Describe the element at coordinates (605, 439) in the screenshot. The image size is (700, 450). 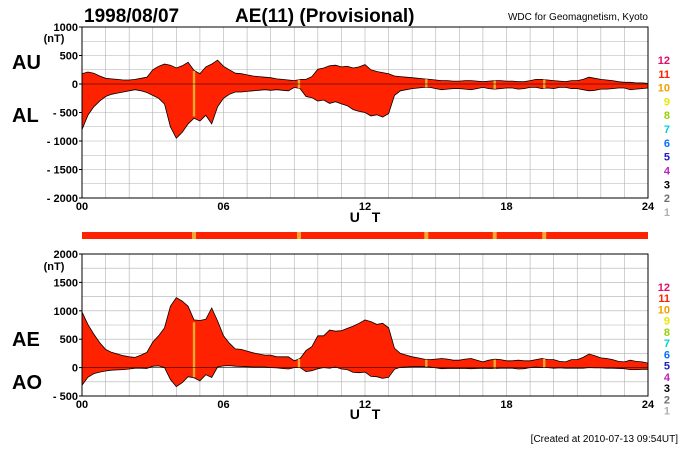
I see `created-timestamp: [Created at 2010-07-13 09:54UT]` at that location.